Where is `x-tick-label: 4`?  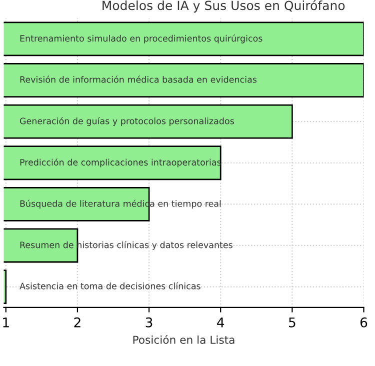
x-tick-label: 4 is located at coordinates (220, 323).